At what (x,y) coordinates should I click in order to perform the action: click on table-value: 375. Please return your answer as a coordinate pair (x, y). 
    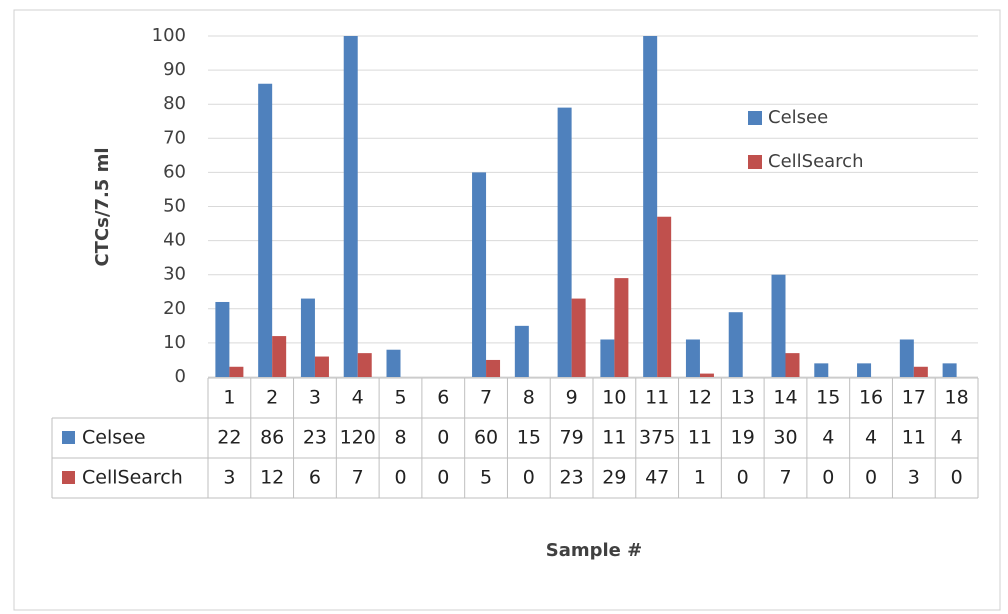
    Looking at the image, I should click on (657, 438).